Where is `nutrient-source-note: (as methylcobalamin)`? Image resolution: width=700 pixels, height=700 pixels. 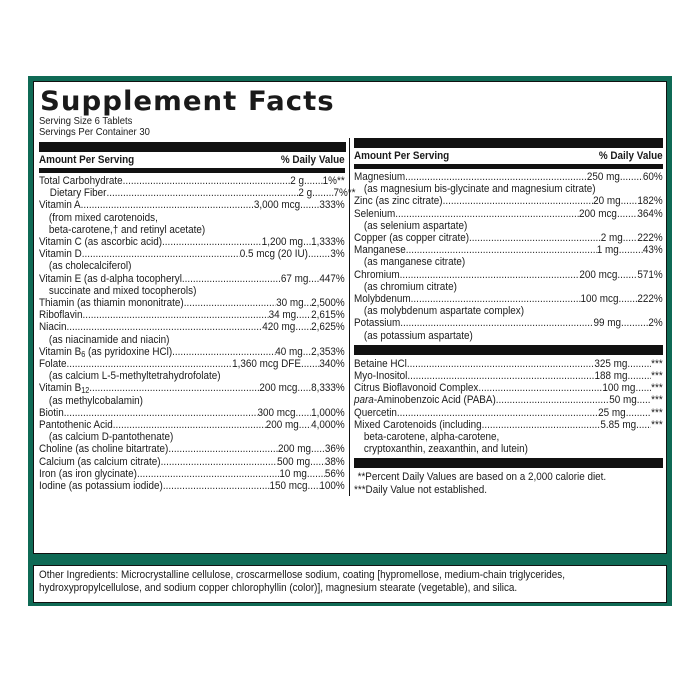
nutrient-source-note: (as methylcobalamin) is located at coordinates (95, 400).